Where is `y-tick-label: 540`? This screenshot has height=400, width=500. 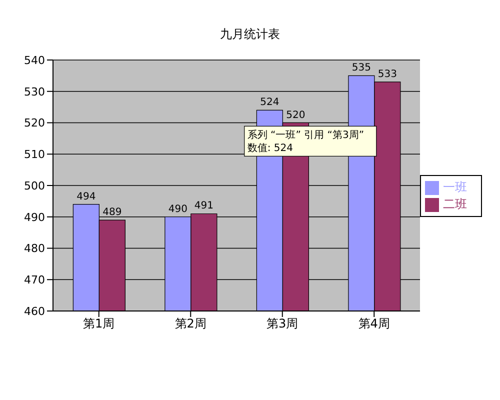 y-tick-label: 540 is located at coordinates (34, 60).